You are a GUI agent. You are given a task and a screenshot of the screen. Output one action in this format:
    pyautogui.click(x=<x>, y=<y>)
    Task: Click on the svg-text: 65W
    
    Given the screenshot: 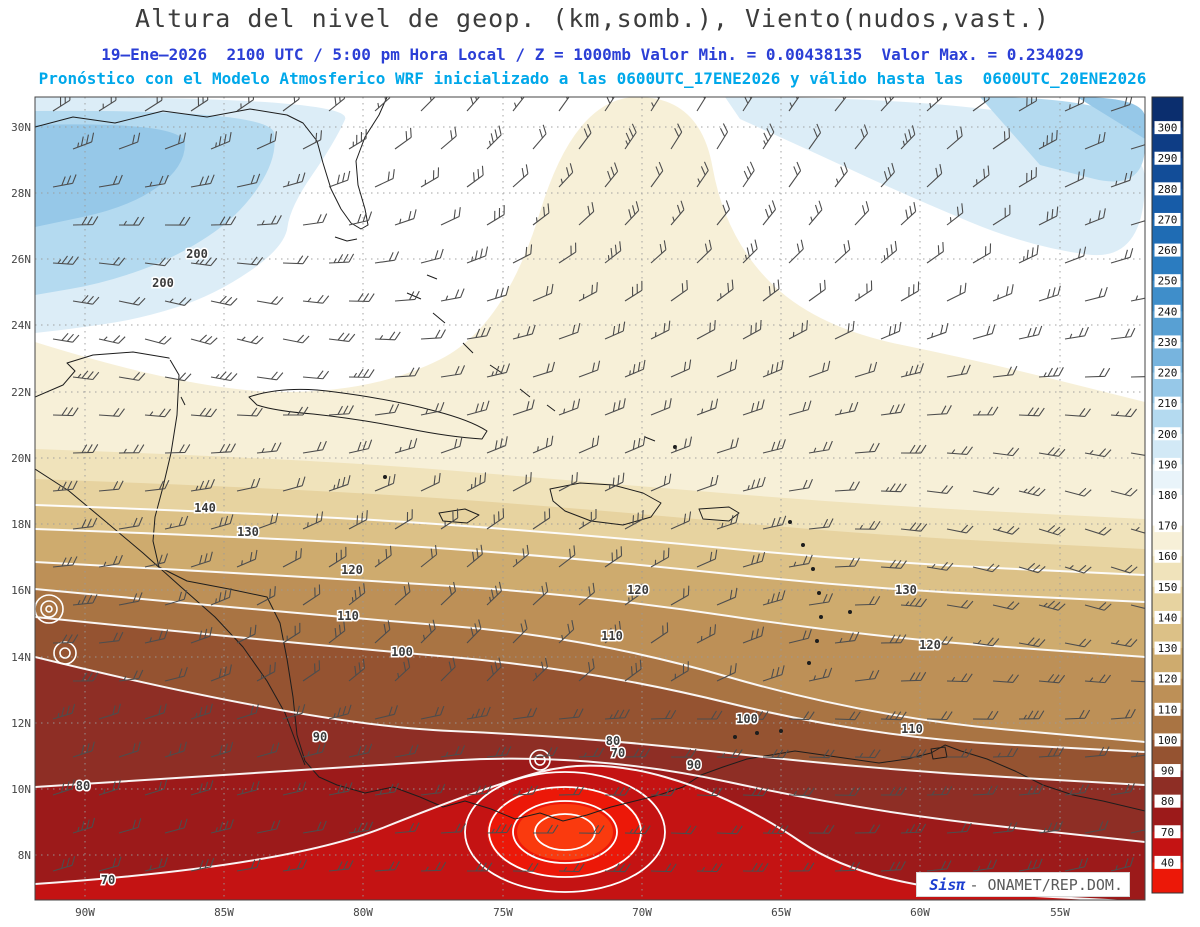 What is the action you would take?
    pyautogui.click(x=781, y=912)
    